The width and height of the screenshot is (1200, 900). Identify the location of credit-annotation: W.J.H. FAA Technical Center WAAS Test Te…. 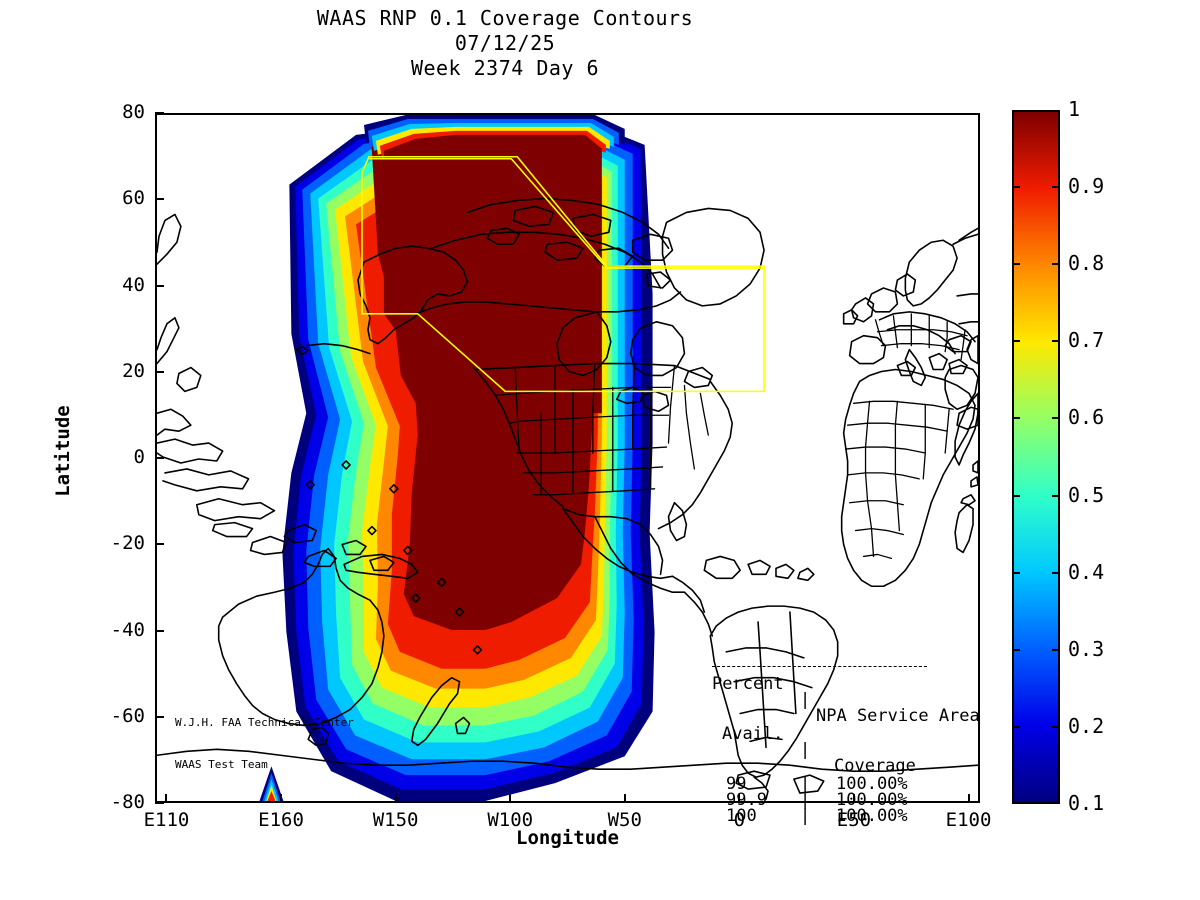
(264, 737).